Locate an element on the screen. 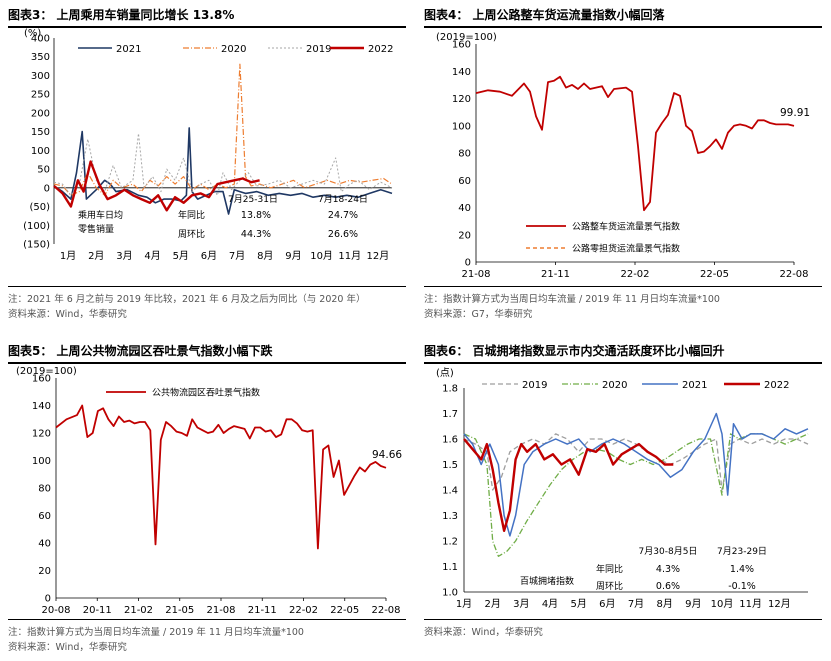  y-tick-label: 160 is located at coordinates (41, 379).